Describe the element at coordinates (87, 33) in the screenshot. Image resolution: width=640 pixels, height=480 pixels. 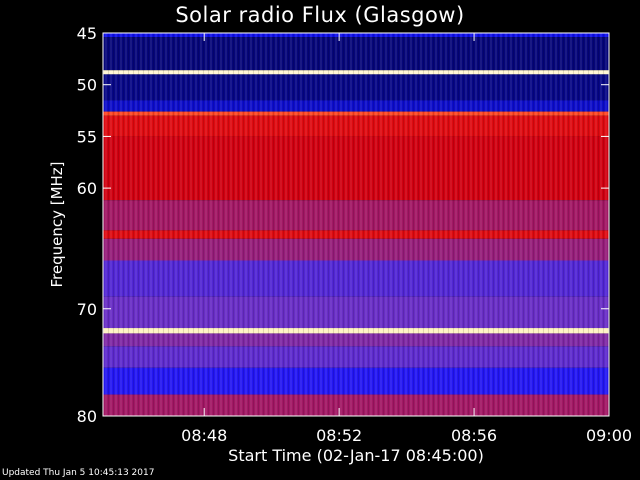
I see `y-tick-label: 45` at that location.